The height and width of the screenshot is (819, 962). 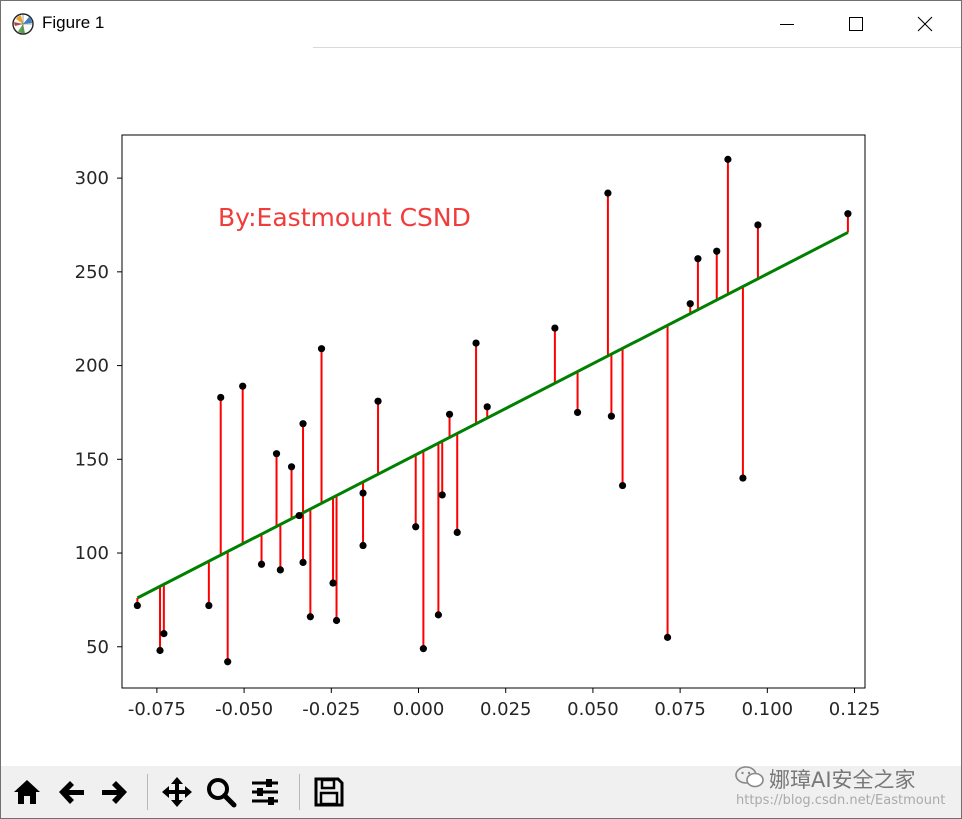 I want to click on maximize-icon, so click(x=856, y=24).